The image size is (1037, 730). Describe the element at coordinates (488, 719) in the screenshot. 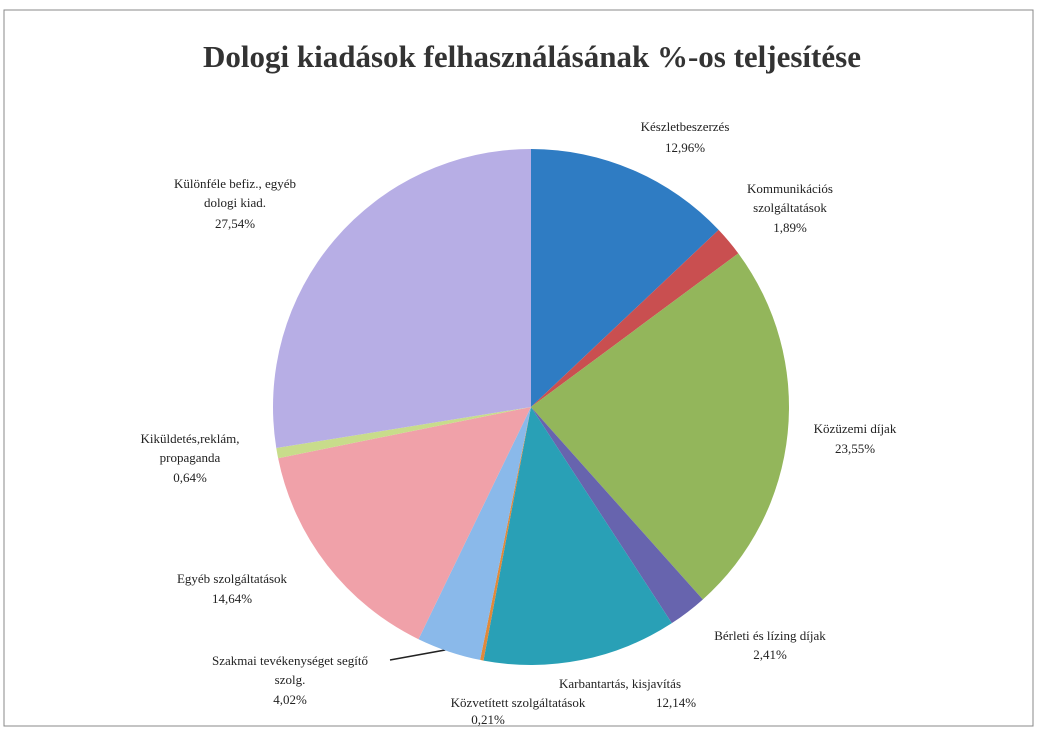

I see `value-label: 0,21%` at that location.